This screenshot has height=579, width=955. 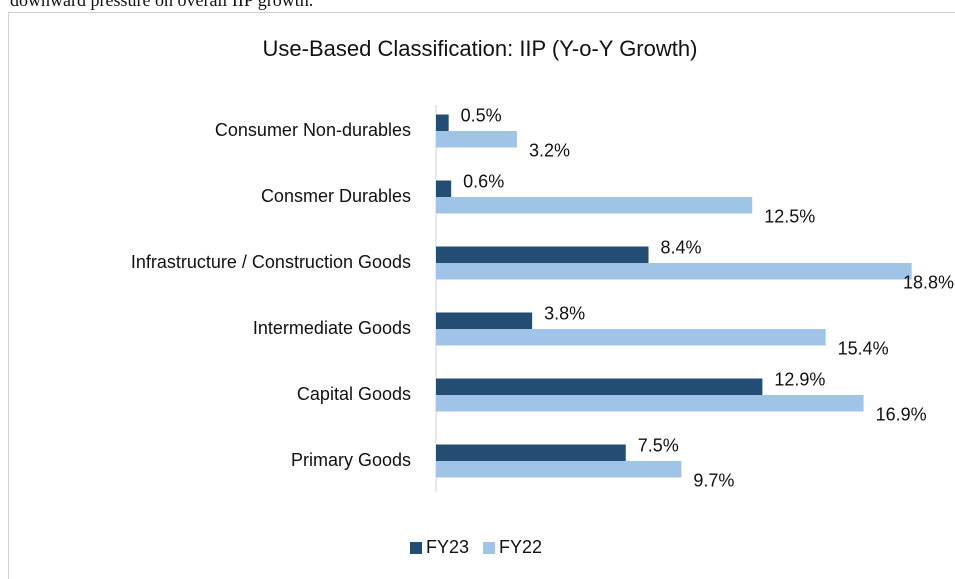 What do you see at coordinates (713, 480) in the screenshot?
I see `data-label: 9.7%` at bounding box center [713, 480].